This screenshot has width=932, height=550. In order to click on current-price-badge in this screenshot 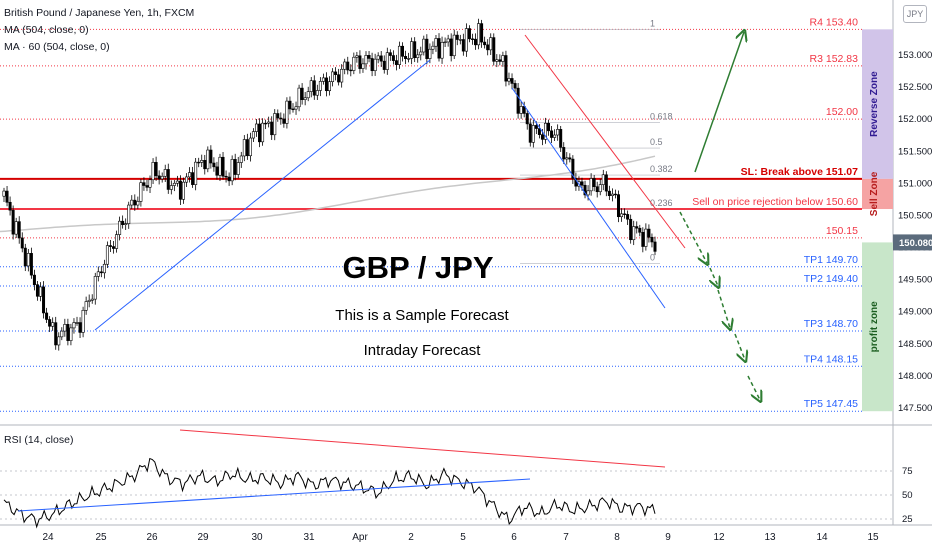, I will do `click(912, 242)`.